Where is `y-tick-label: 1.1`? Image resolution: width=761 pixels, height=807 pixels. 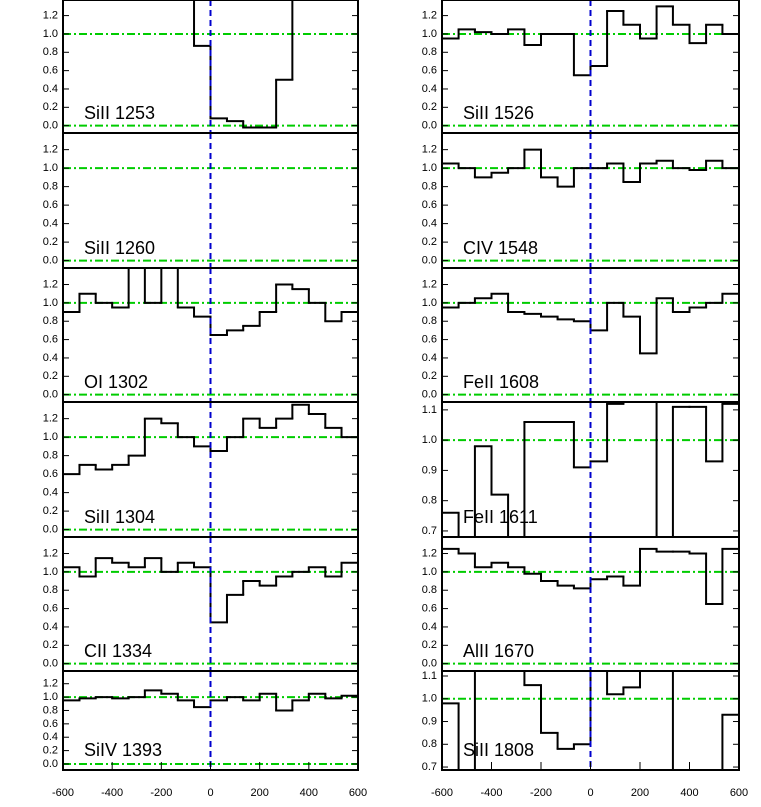 y-tick-label: 1.1 is located at coordinates (429, 676).